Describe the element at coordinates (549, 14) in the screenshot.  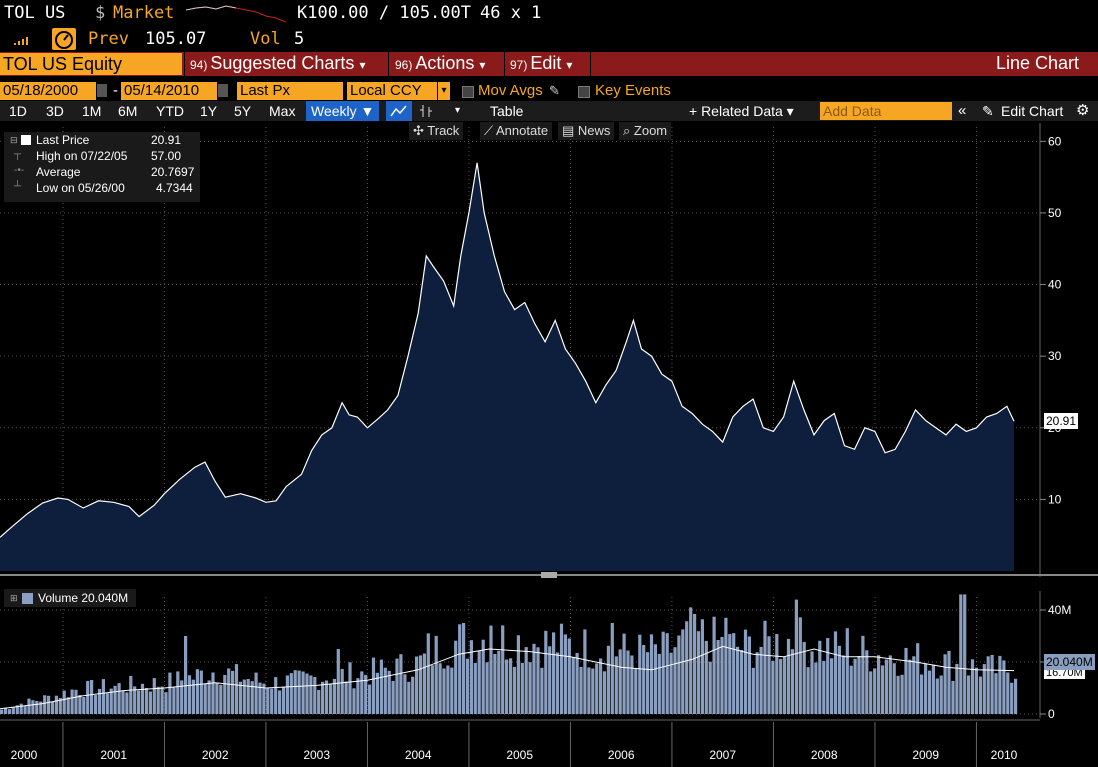
I see `quote-header: TOL US $ Market K100.00 / 105.00T 46 x 1` at that location.